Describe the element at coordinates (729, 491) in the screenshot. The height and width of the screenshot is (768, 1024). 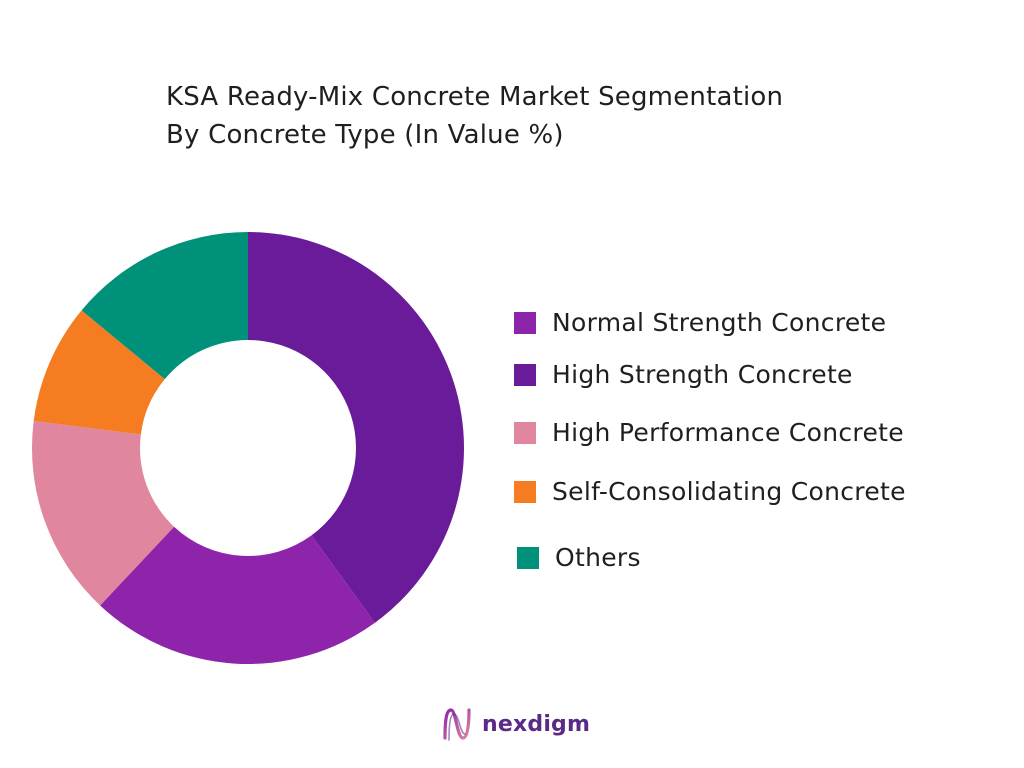
I see `legend-label-self-consolidating: Self-Consolidating Concrete` at that location.